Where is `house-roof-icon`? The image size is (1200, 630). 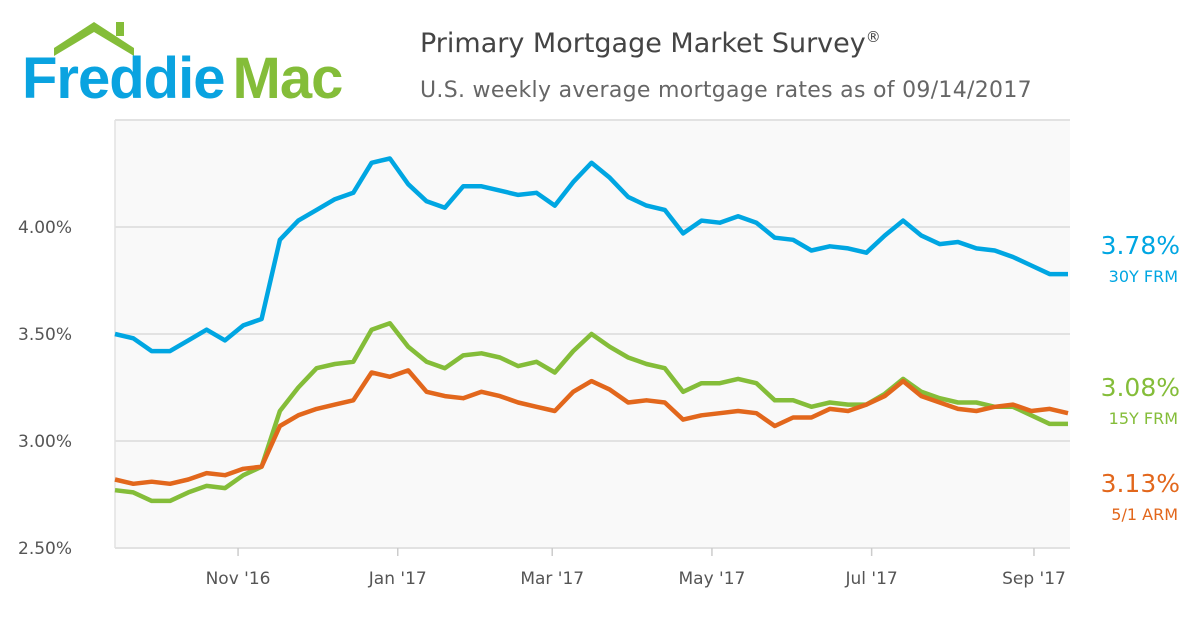
house-roof-icon is located at coordinates (94, 39).